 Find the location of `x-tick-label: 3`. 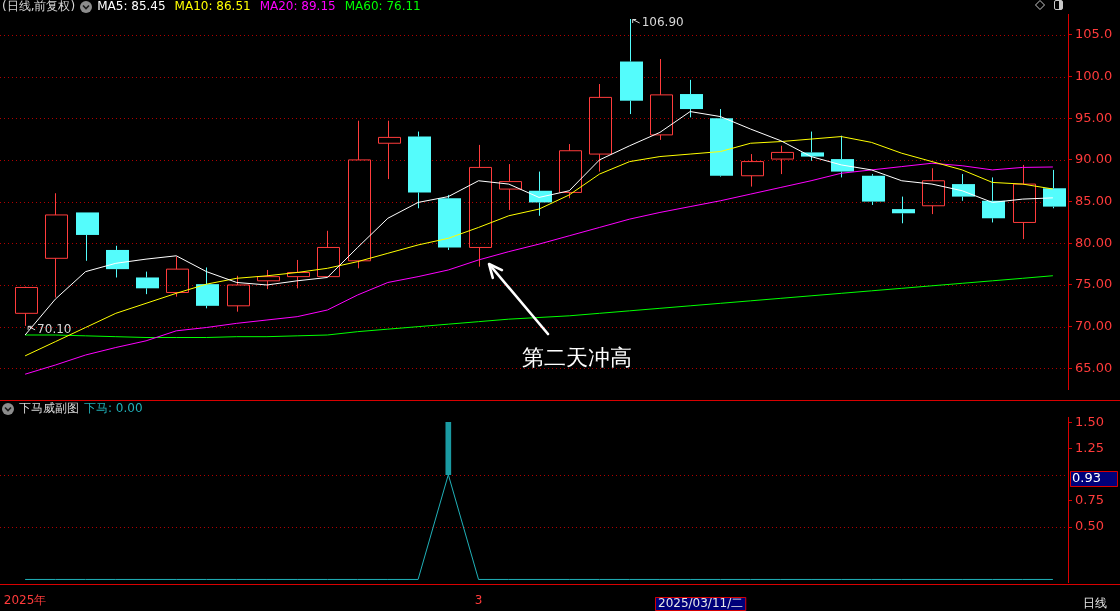

x-tick-label: 3 is located at coordinates (478, 599).